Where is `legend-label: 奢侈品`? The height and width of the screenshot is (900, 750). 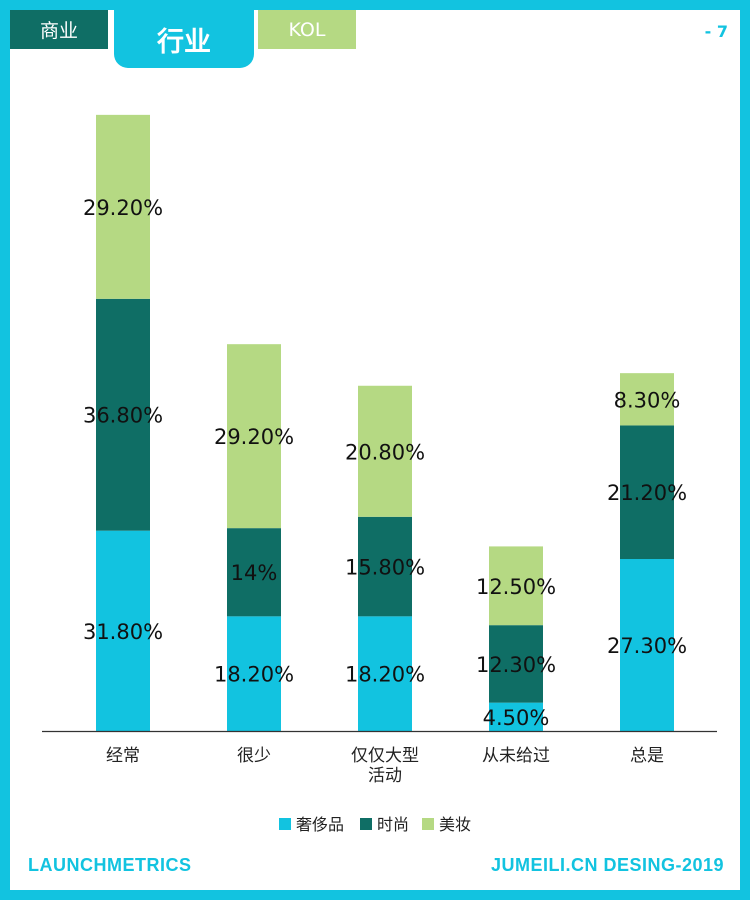 legend-label: 奢侈品 is located at coordinates (320, 824).